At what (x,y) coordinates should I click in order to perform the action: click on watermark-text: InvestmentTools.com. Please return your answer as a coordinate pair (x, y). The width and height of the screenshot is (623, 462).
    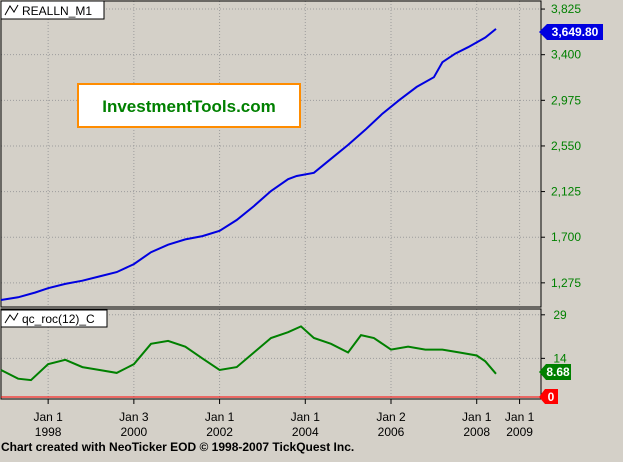
    Looking at the image, I should click on (189, 106).